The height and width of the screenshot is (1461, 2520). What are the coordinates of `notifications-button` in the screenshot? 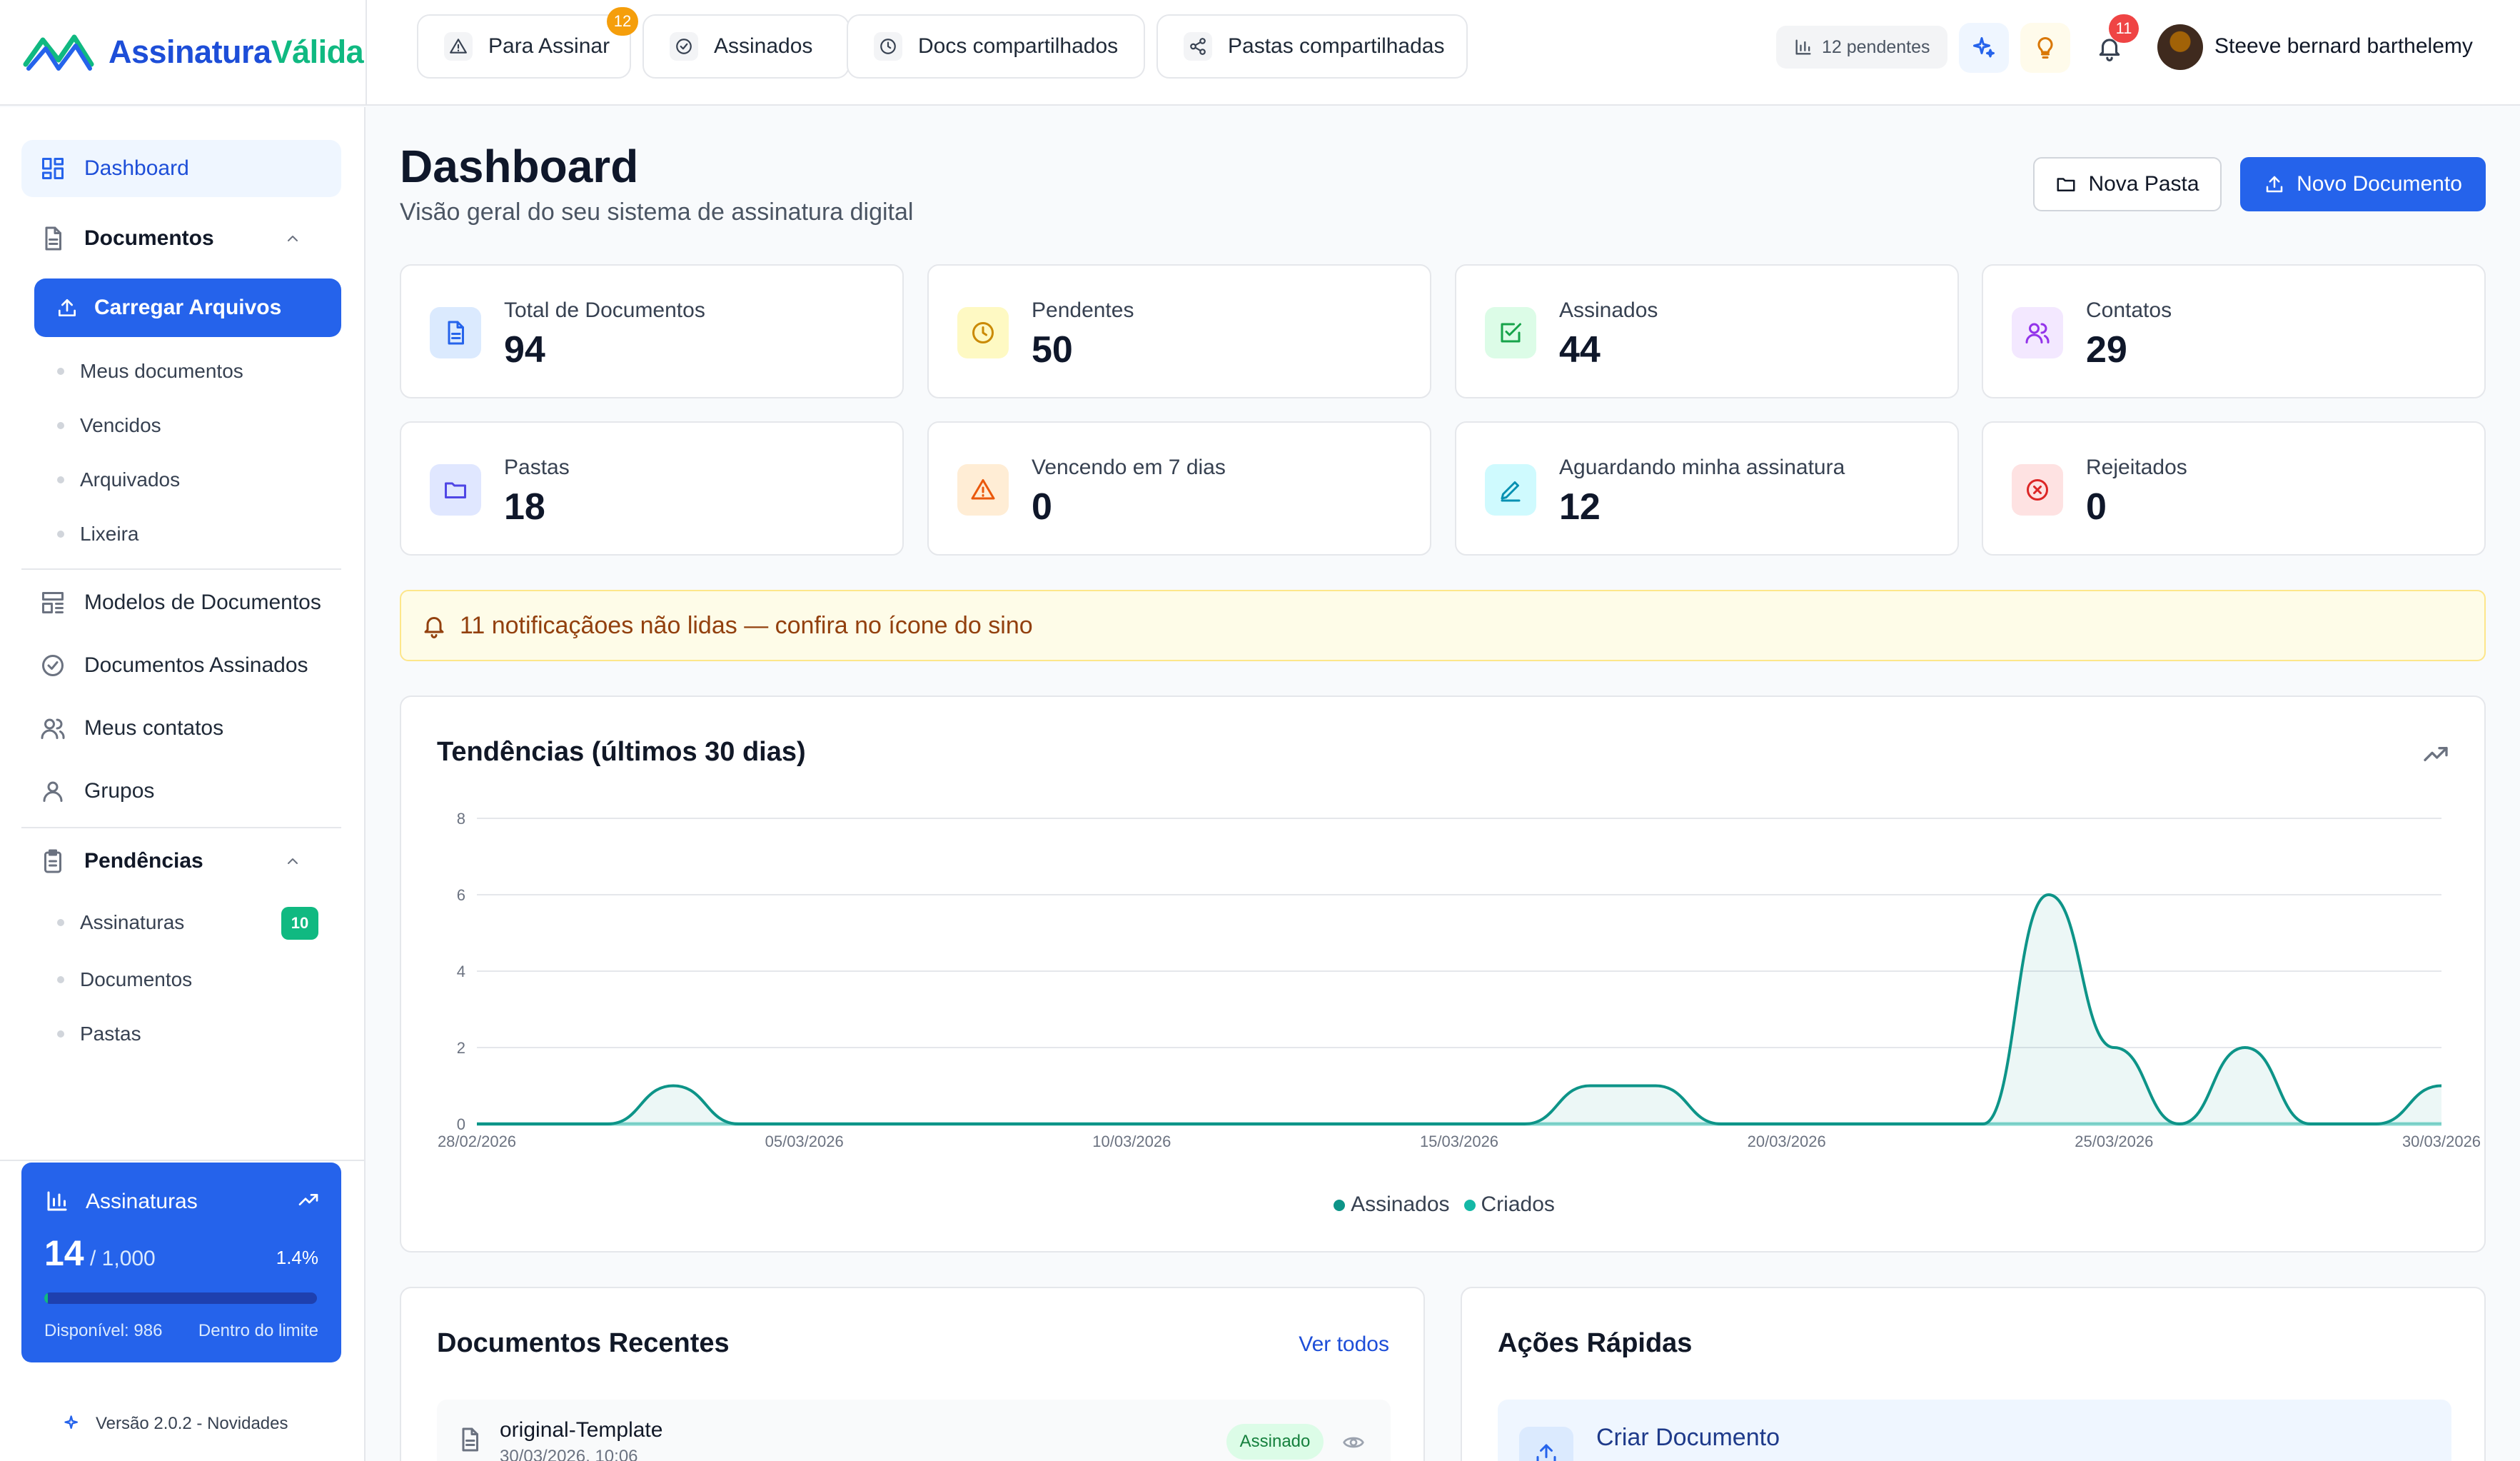 It's located at (2110, 48).